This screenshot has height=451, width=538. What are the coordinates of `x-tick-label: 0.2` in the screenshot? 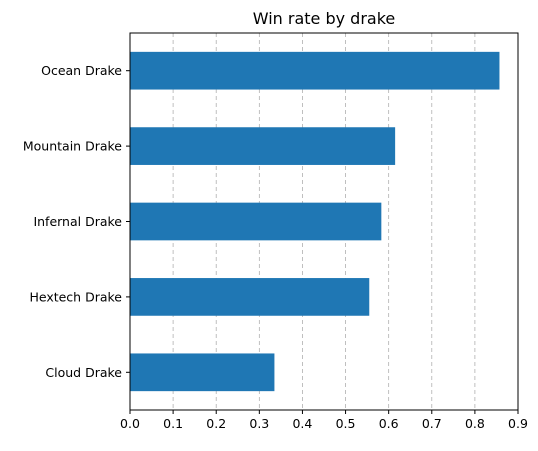 It's located at (216, 423).